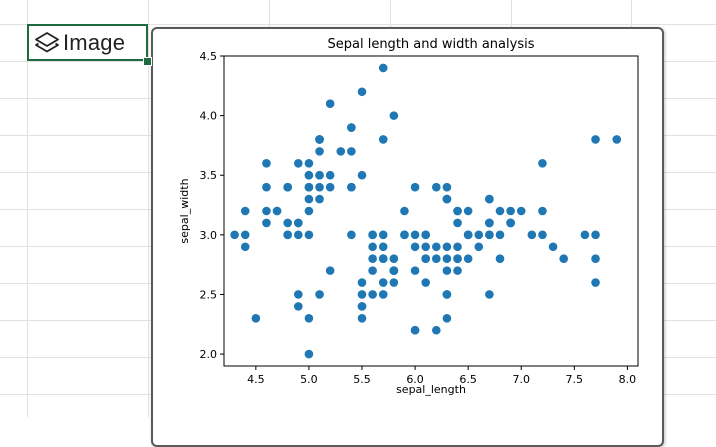 Image resolution: width=716 pixels, height=447 pixels. I want to click on y-axis-label: sepal_width, so click(184, 210).